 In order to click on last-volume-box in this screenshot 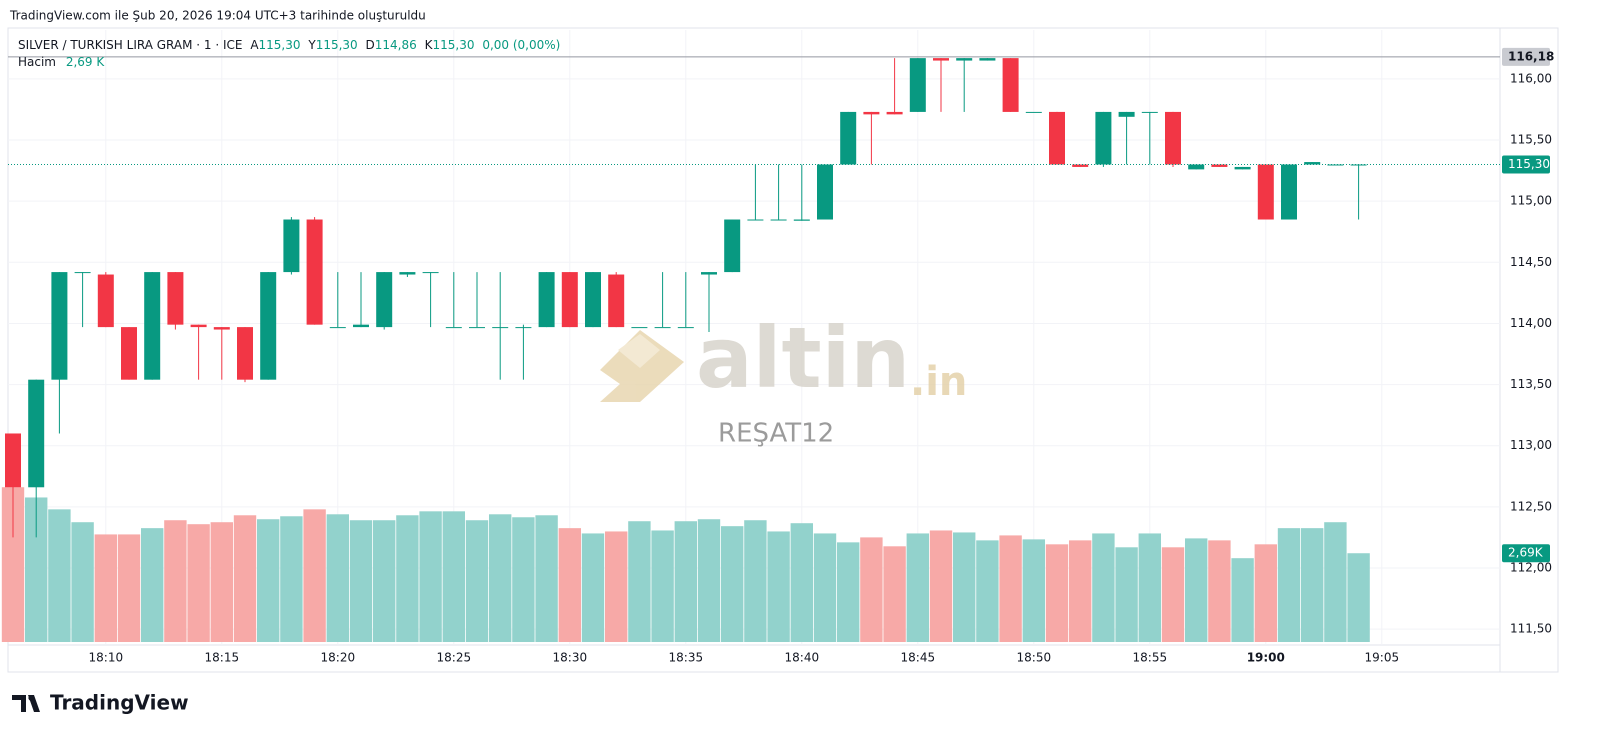, I will do `click(1526, 553)`.